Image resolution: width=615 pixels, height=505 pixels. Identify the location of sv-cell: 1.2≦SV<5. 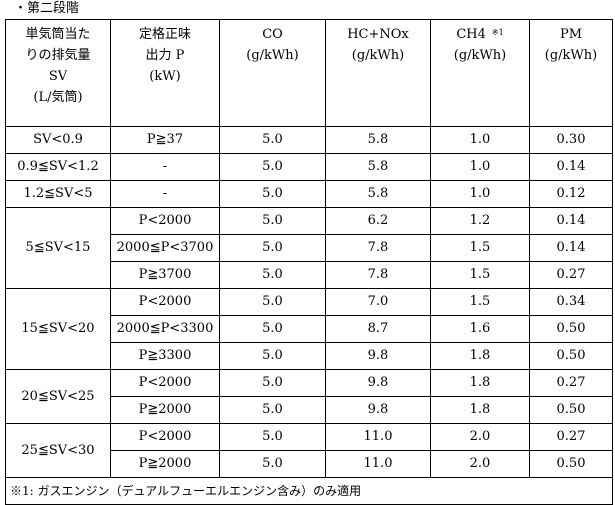
(58, 194).